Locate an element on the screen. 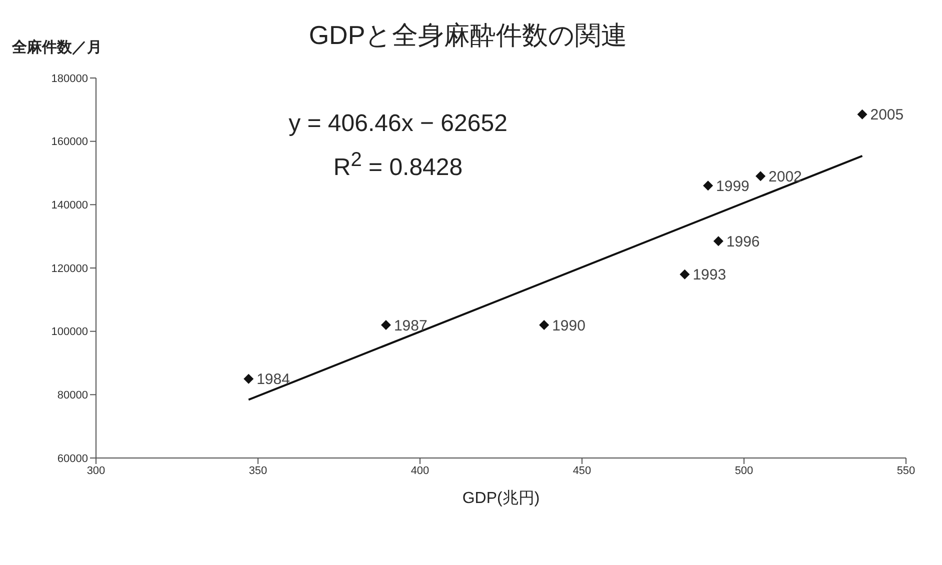 The image size is (942, 565). y-tick-label: 60000 is located at coordinates (72, 458).